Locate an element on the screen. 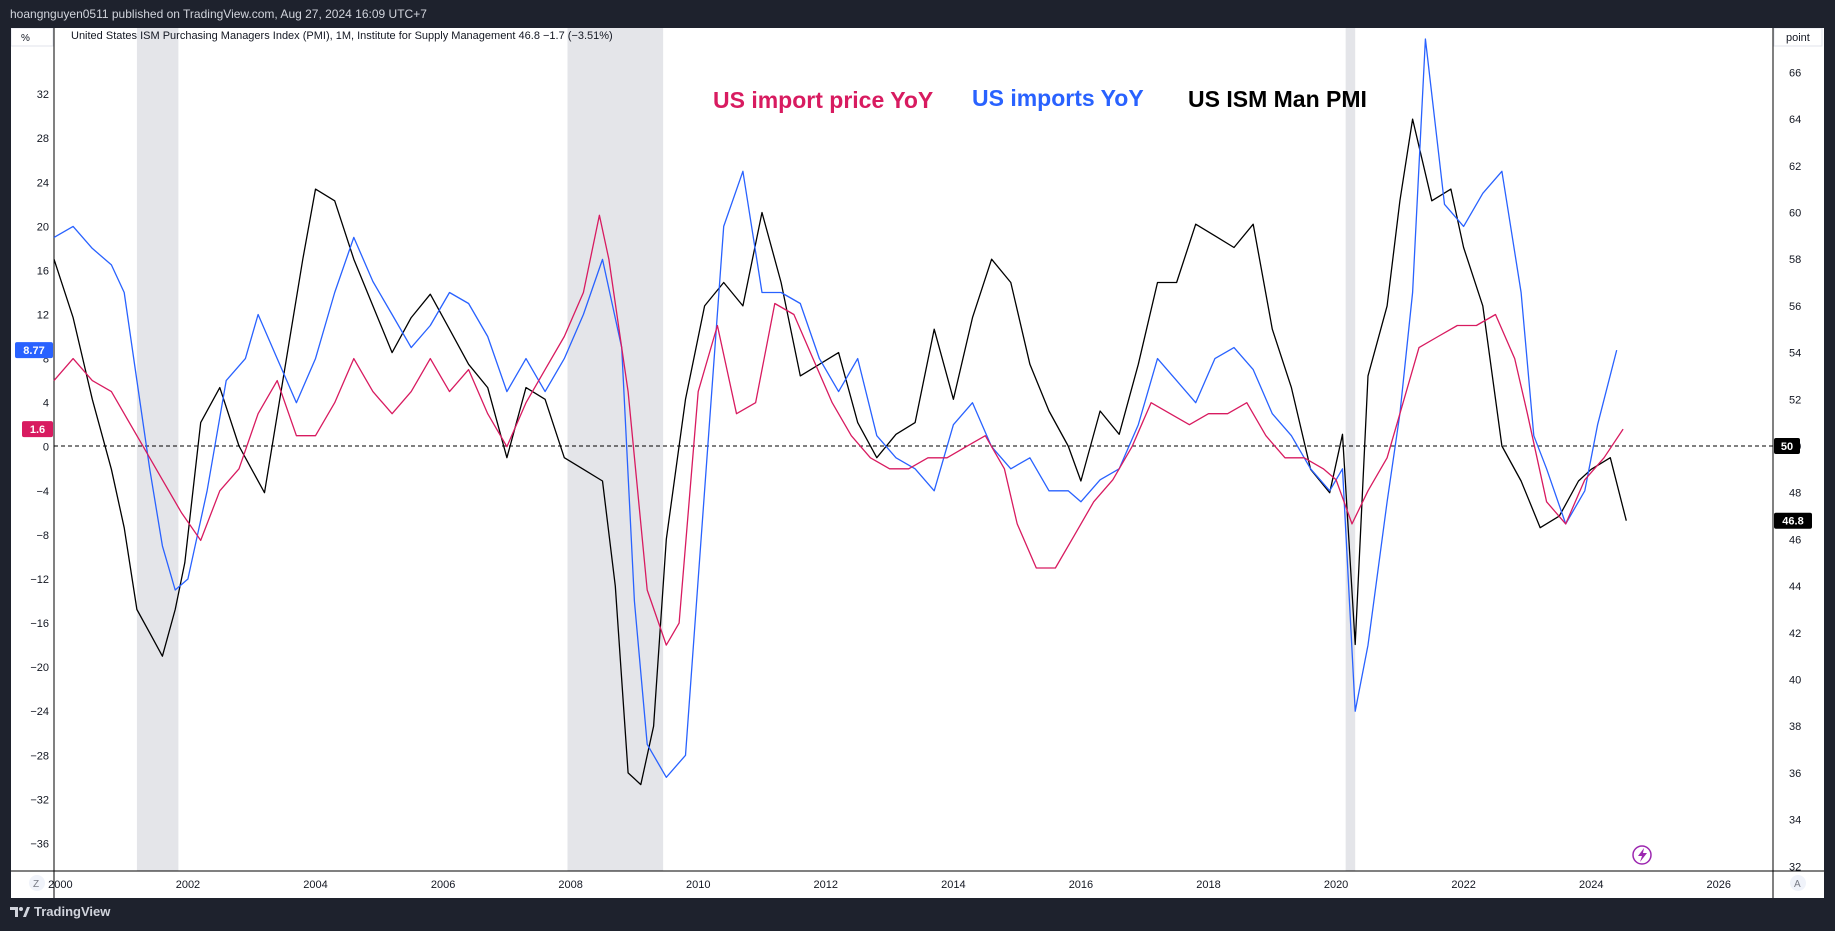  annotation-imports: US imports YoY is located at coordinates (1058, 98).